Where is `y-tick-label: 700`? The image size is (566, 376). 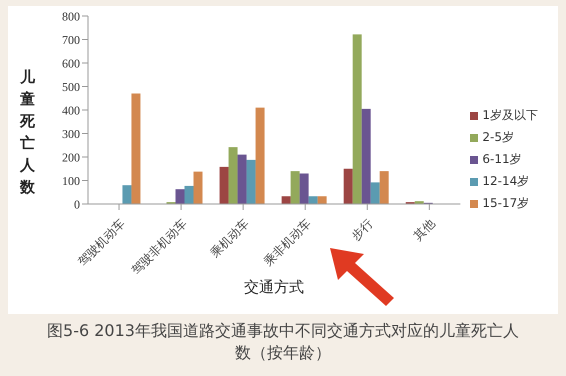 y-tick-label: 700 is located at coordinates (71, 39).